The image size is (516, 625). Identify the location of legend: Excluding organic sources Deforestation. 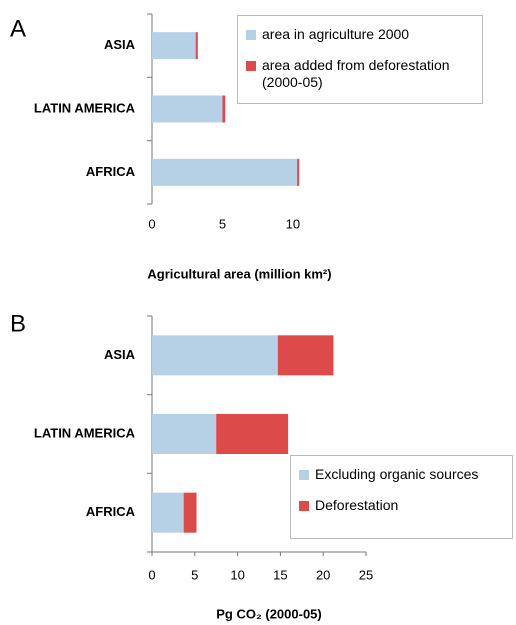
(401, 497).